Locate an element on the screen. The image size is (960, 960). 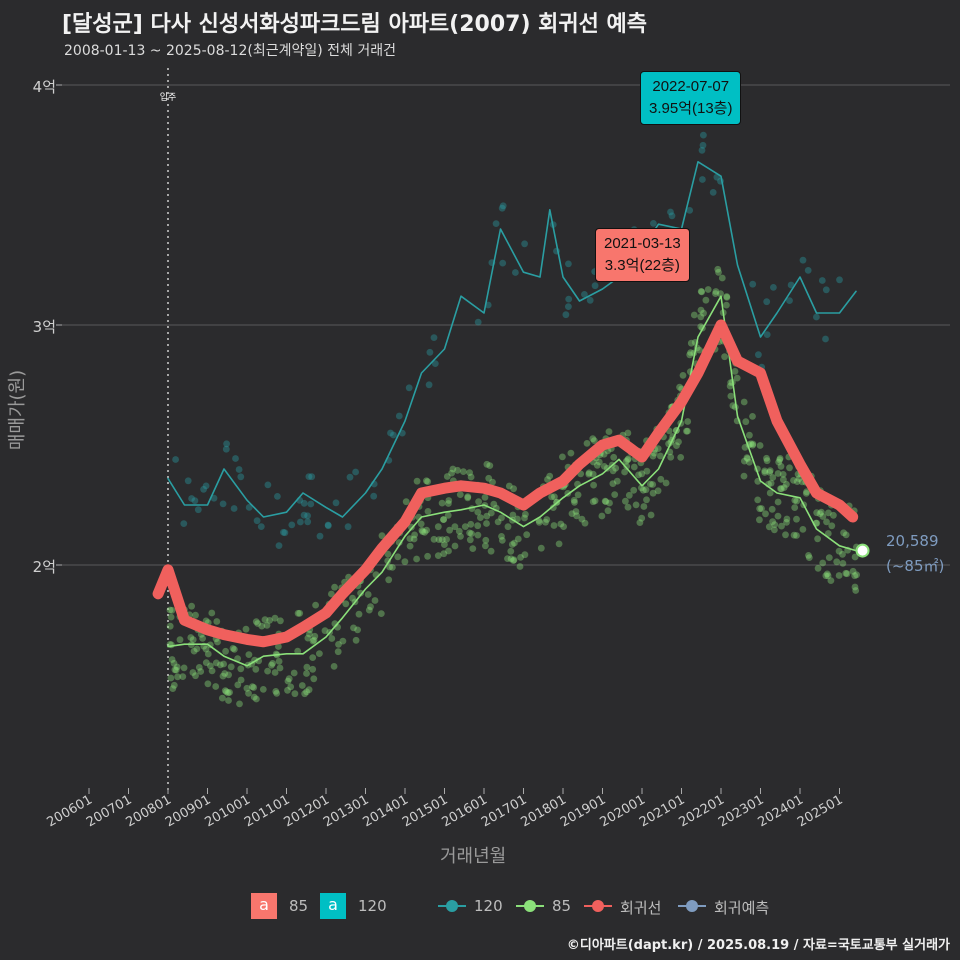
max-120-date: 2022-07-07 is located at coordinates (691, 86).